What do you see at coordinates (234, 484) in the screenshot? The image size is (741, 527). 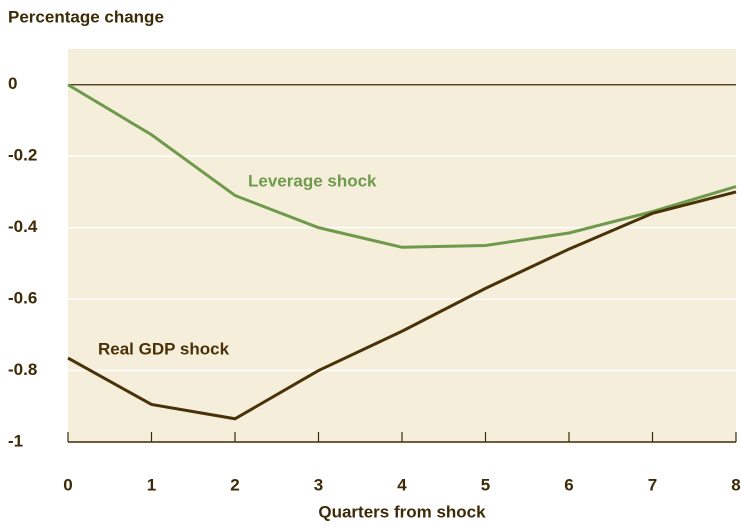 I see `x-tick-label: 2` at bounding box center [234, 484].